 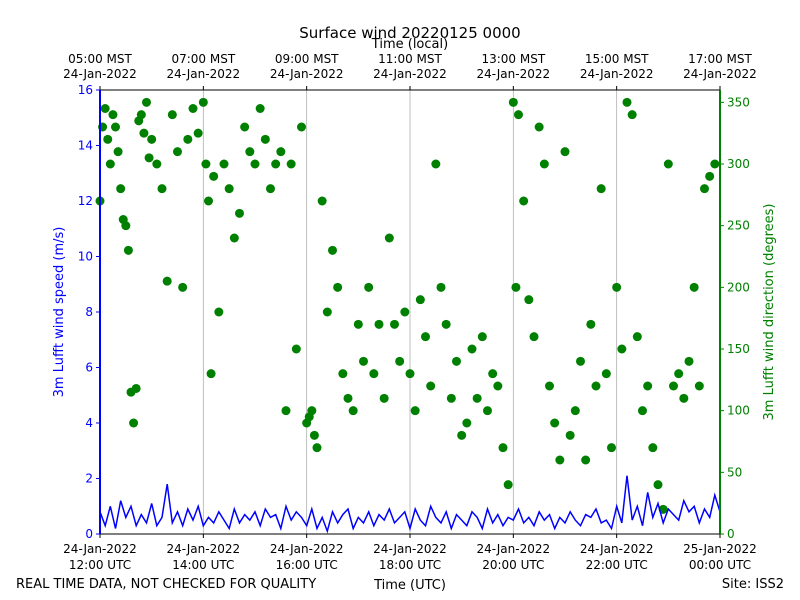 What do you see at coordinates (203, 59) in the screenshot?
I see `top-tick-time: 07:00 MST` at bounding box center [203, 59].